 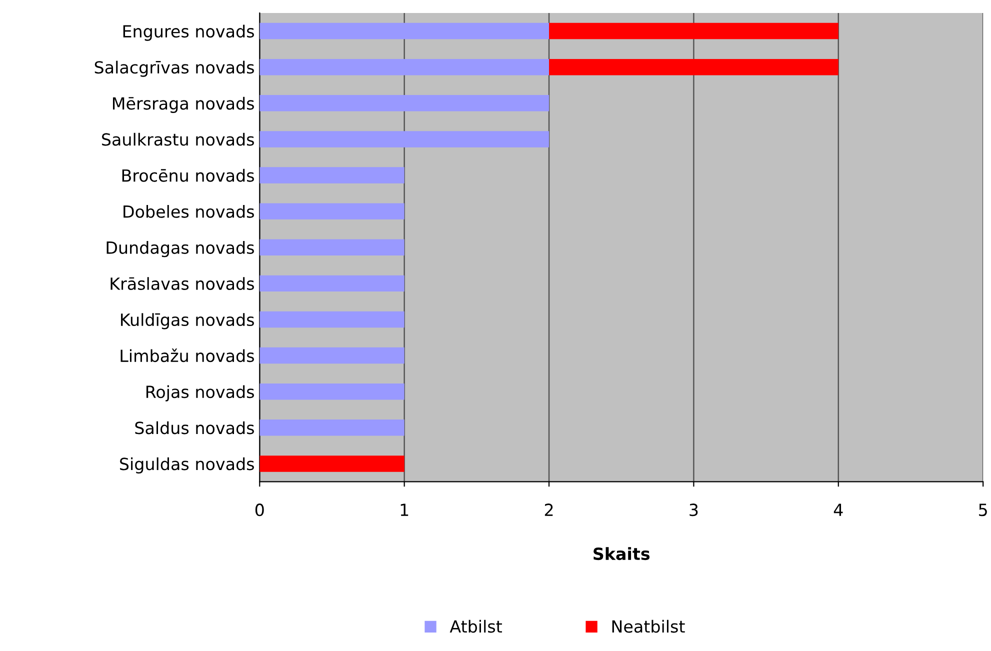 What do you see at coordinates (174, 68) in the screenshot?
I see `y-tick-label: Salacgrīvas novads` at bounding box center [174, 68].